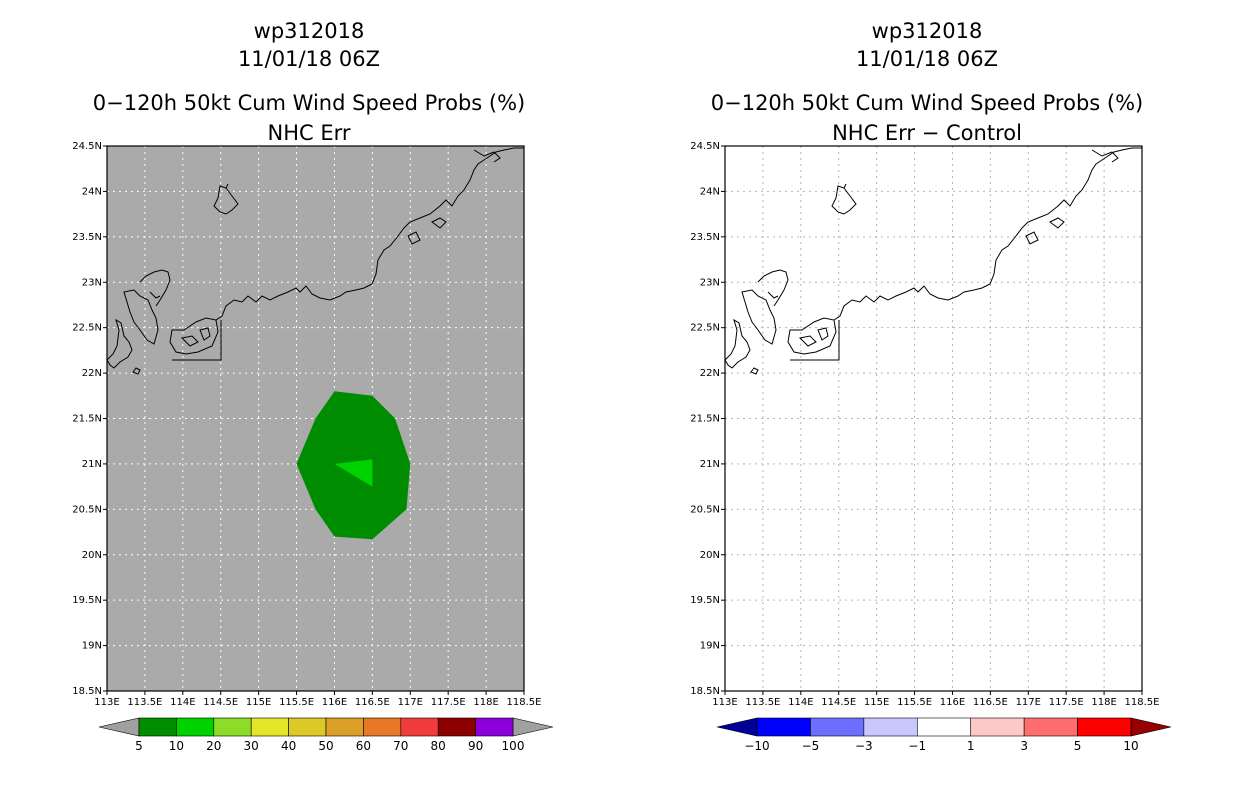 This screenshot has height=804, width=1236. What do you see at coordinates (705, 509) in the screenshot?
I see `right-lat-label: 20.5N` at bounding box center [705, 509].